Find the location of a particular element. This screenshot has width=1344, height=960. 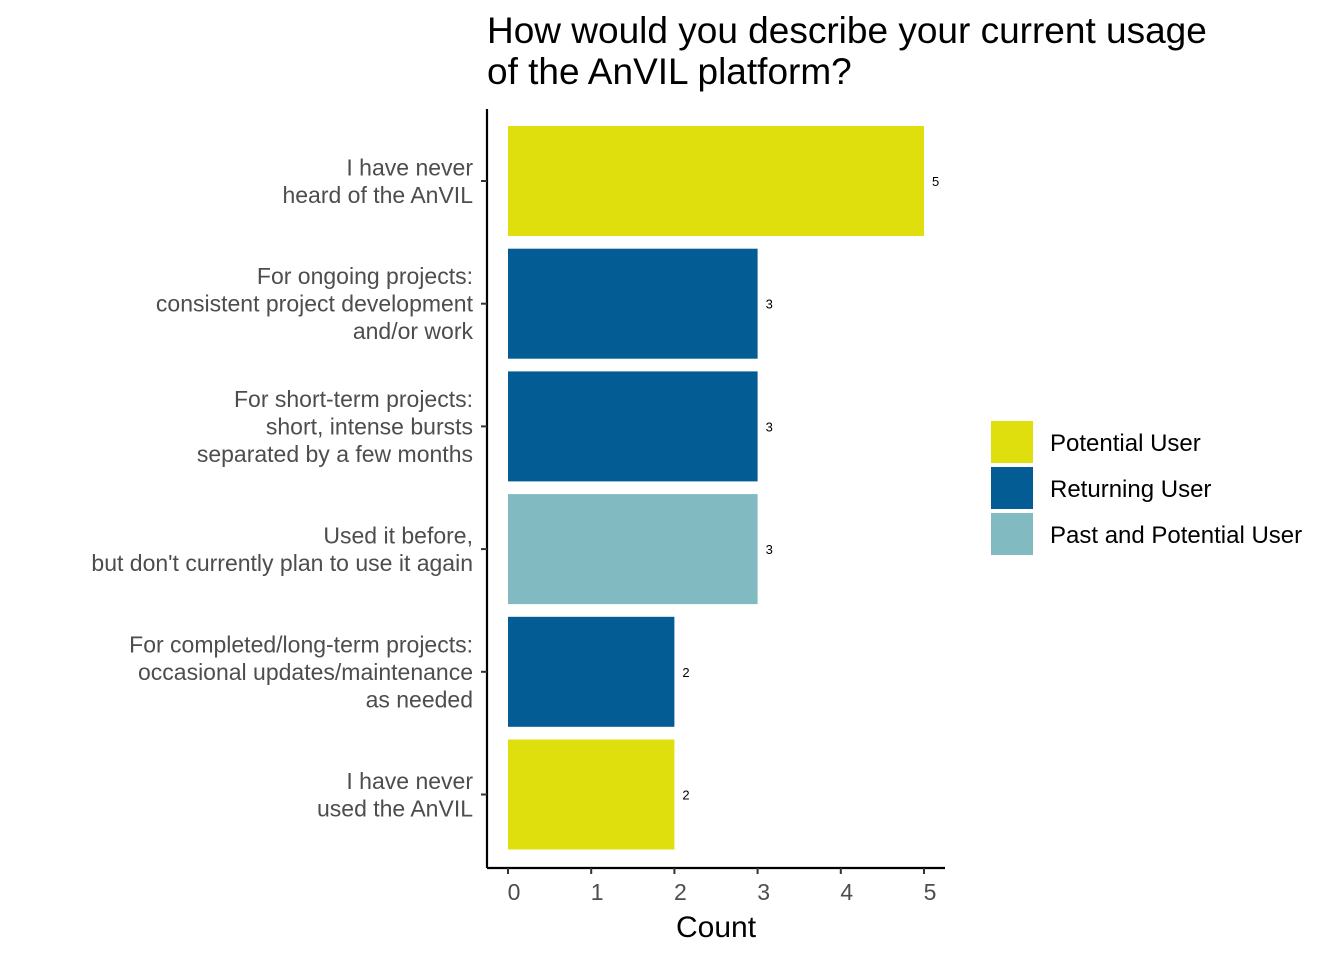

x-axis-title: Count is located at coordinates (716, 927).